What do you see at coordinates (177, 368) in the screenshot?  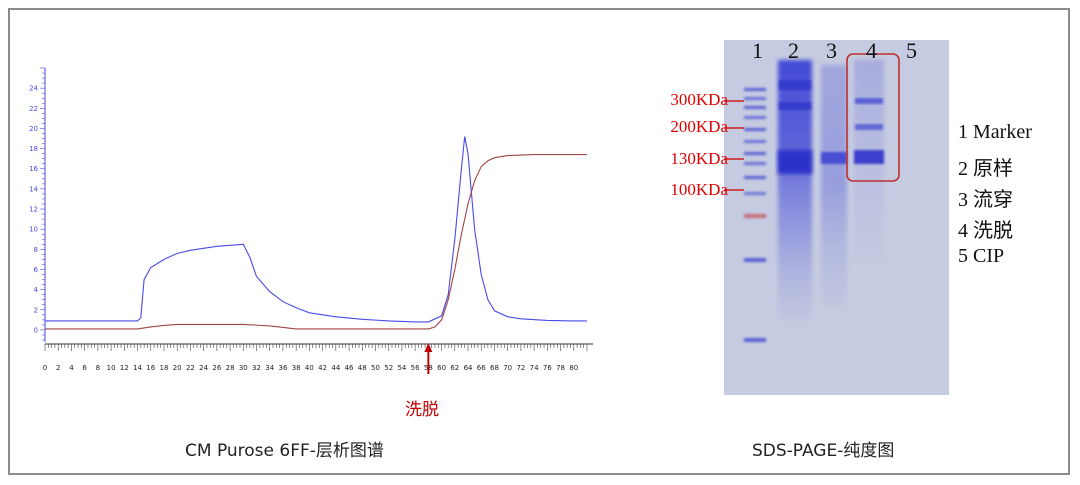 I see `x-tick-label: 20` at bounding box center [177, 368].